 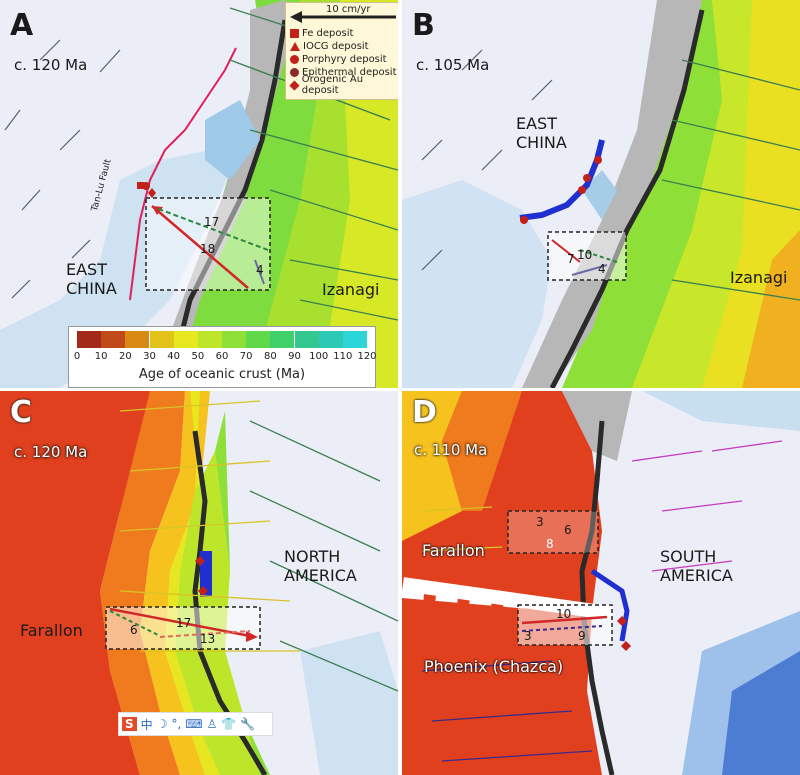 I want to click on diamond-icon, so click(x=294, y=85).